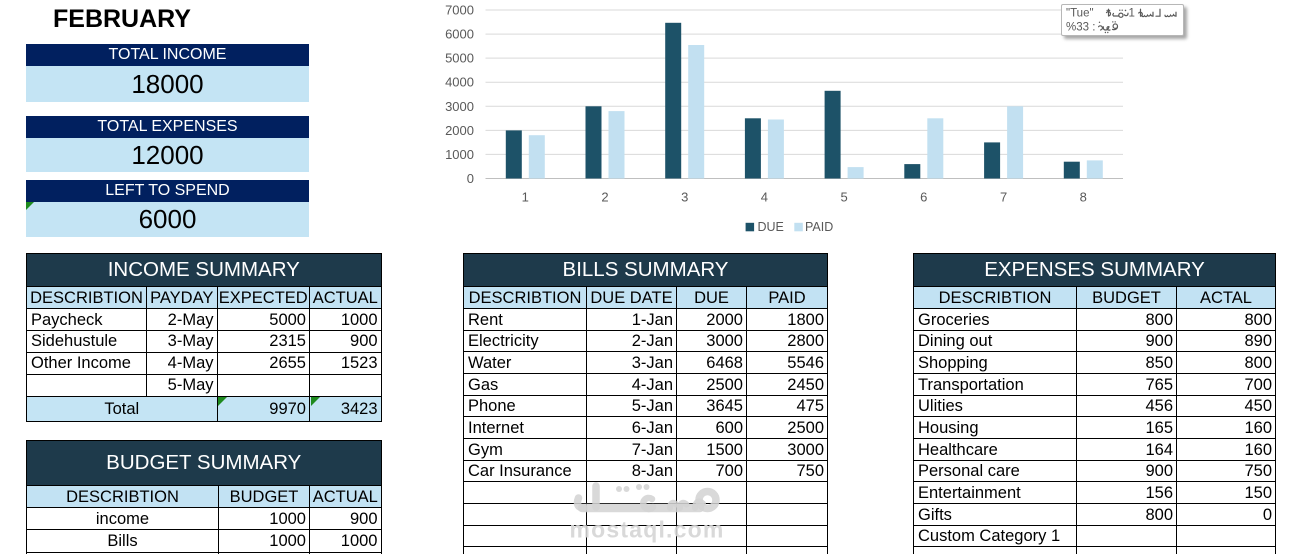 This screenshot has width=1294, height=554. What do you see at coordinates (459, 154) in the screenshot?
I see `svg-text: 1000` at bounding box center [459, 154].